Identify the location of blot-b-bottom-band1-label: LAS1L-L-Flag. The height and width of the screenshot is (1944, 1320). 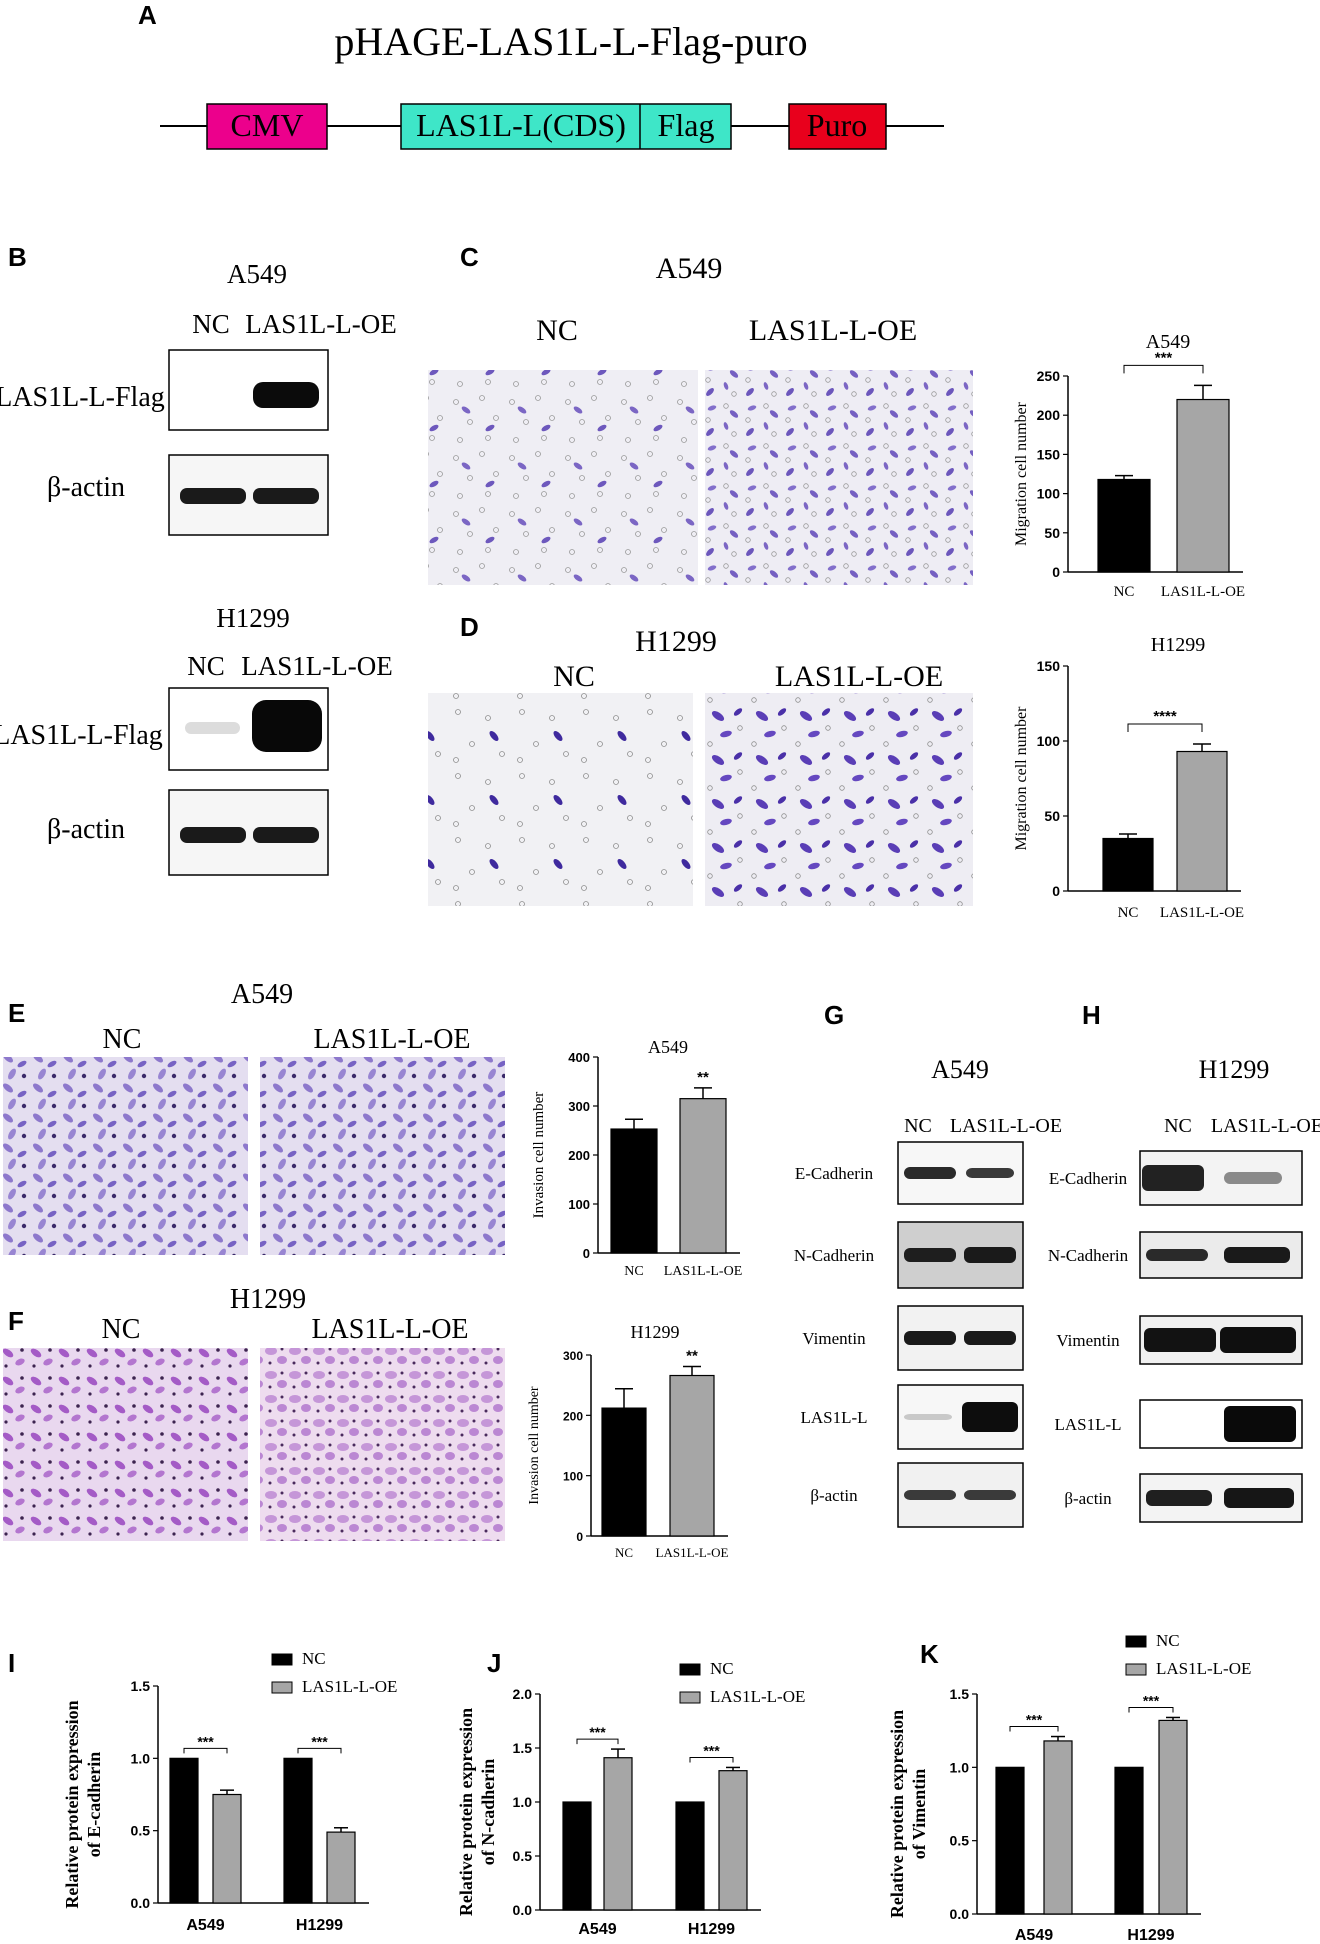
(81, 735).